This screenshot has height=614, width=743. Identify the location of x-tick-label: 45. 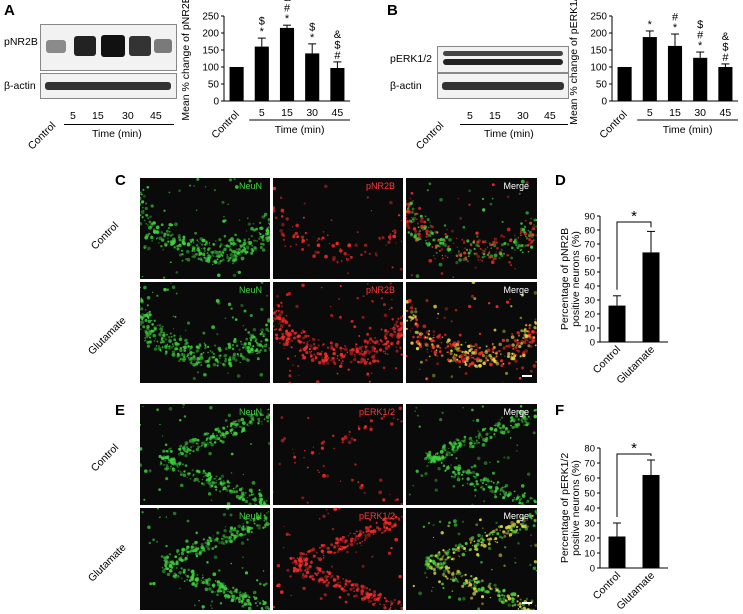
(726, 113).